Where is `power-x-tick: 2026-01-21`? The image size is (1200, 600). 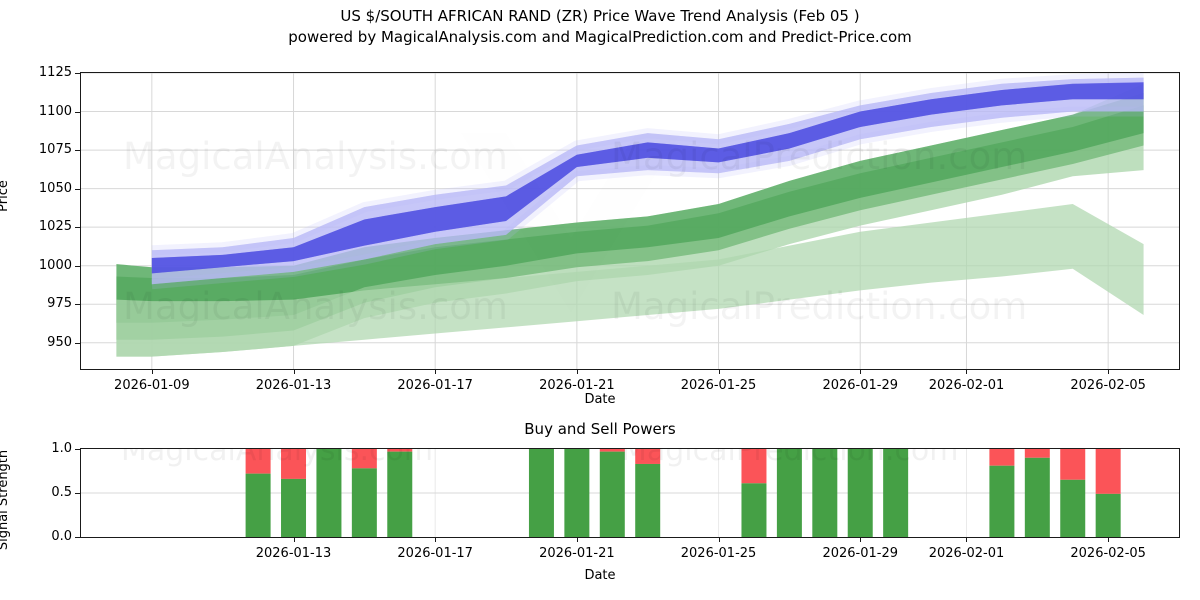 power-x-tick: 2026-01-21 is located at coordinates (577, 553).